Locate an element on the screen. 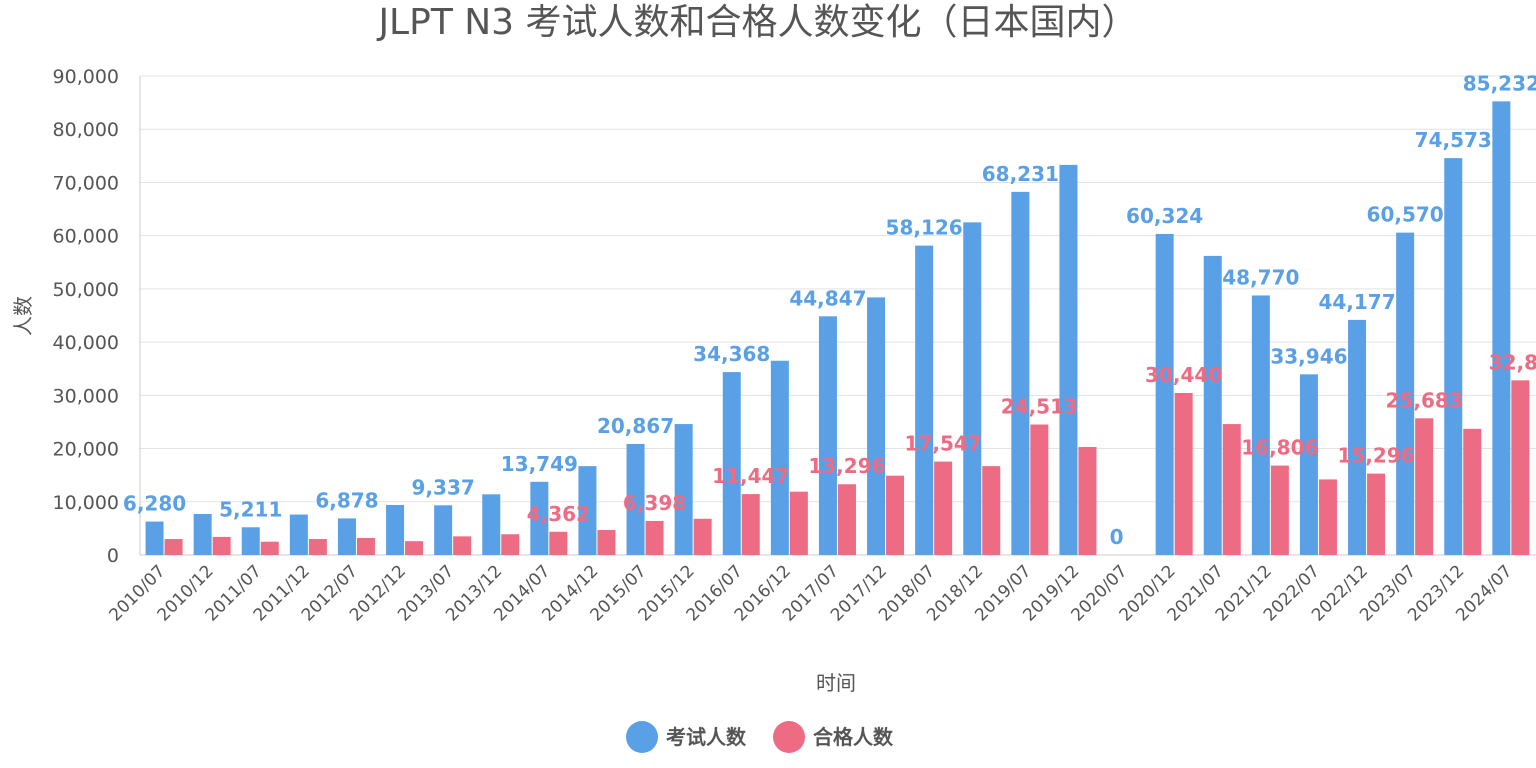 Image resolution: width=1536 pixels, height=768 pixels. legend: 考试人数 合格人数 is located at coordinates (760, 737).